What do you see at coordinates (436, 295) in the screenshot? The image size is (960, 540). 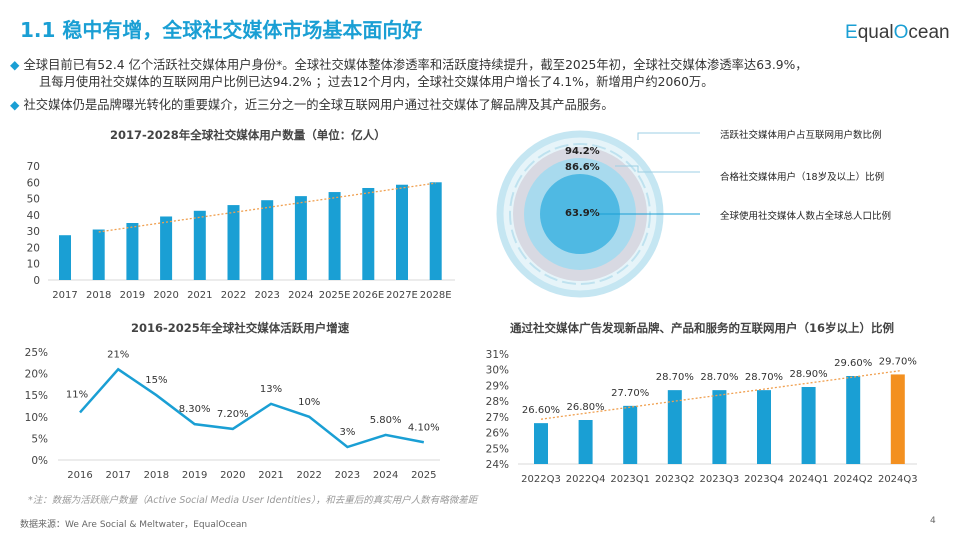 I see `x-tick-label: 2028E` at bounding box center [436, 295].